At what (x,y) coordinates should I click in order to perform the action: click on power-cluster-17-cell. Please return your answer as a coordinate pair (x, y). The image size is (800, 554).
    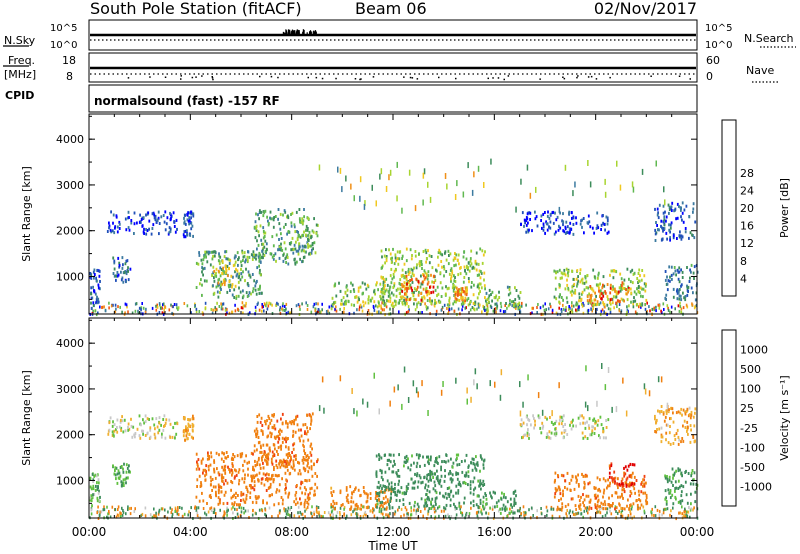
    Looking at the image, I should click on (671, 267).